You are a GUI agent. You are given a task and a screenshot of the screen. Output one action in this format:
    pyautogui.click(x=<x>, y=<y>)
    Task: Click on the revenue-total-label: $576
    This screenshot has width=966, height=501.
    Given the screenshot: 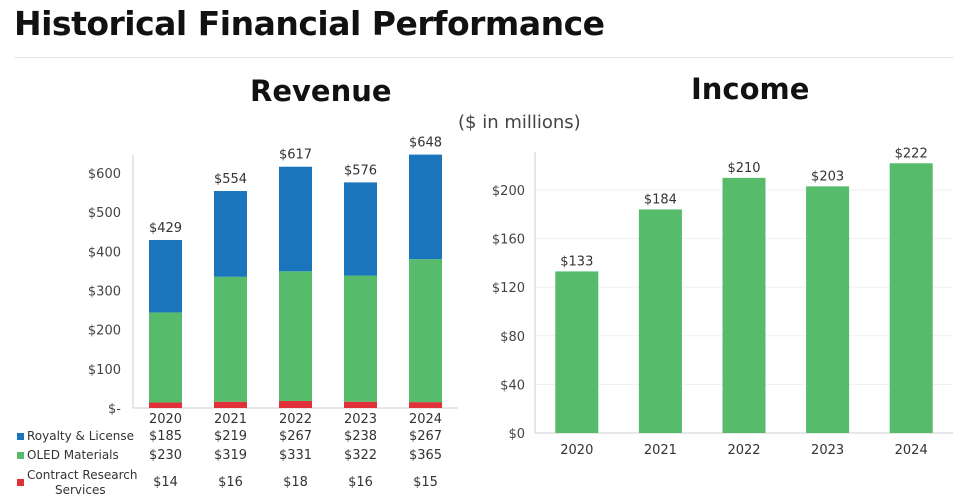 What is the action you would take?
    pyautogui.click(x=360, y=170)
    